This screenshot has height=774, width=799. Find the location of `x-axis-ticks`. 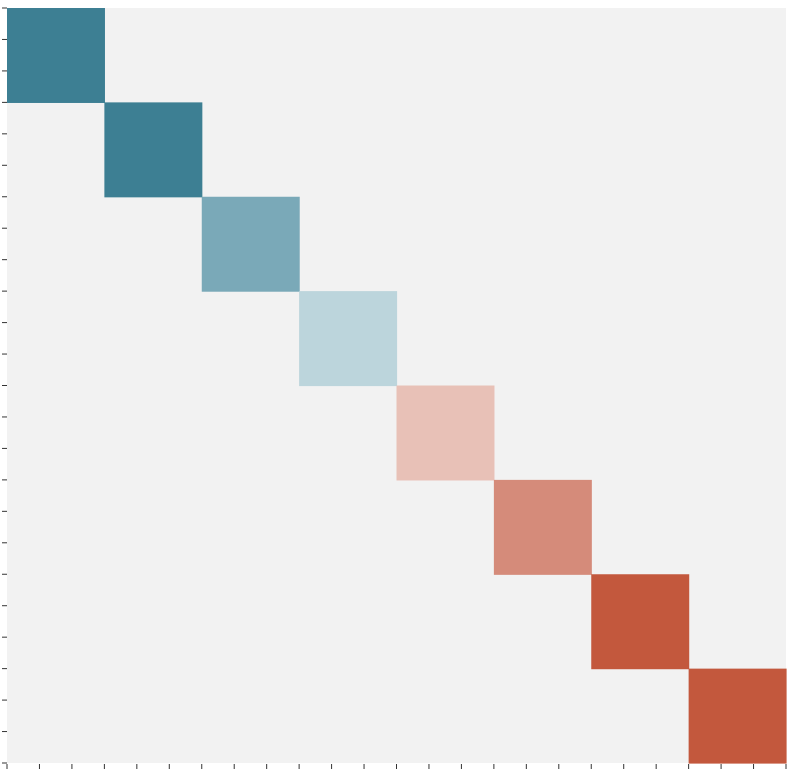

x-axis-ticks is located at coordinates (396, 766).